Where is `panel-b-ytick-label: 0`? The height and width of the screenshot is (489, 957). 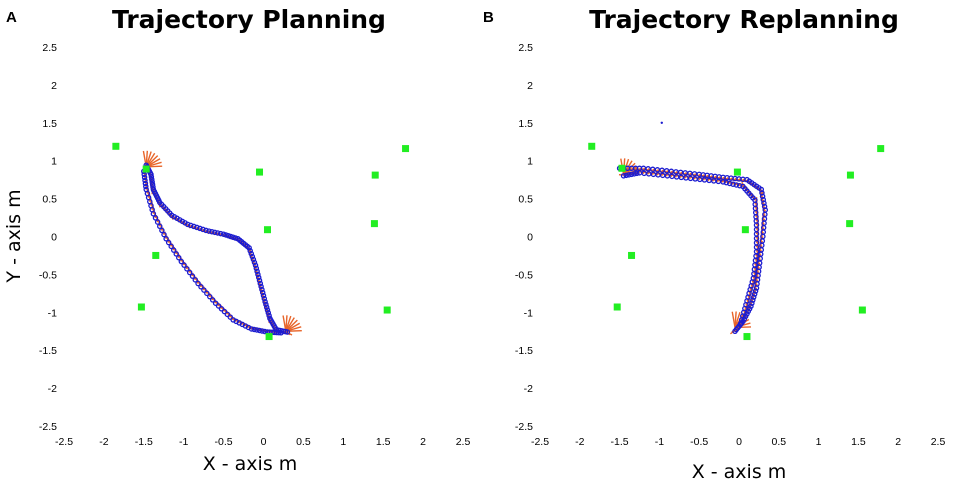 panel-b-ytick-label: 0 is located at coordinates (530, 238).